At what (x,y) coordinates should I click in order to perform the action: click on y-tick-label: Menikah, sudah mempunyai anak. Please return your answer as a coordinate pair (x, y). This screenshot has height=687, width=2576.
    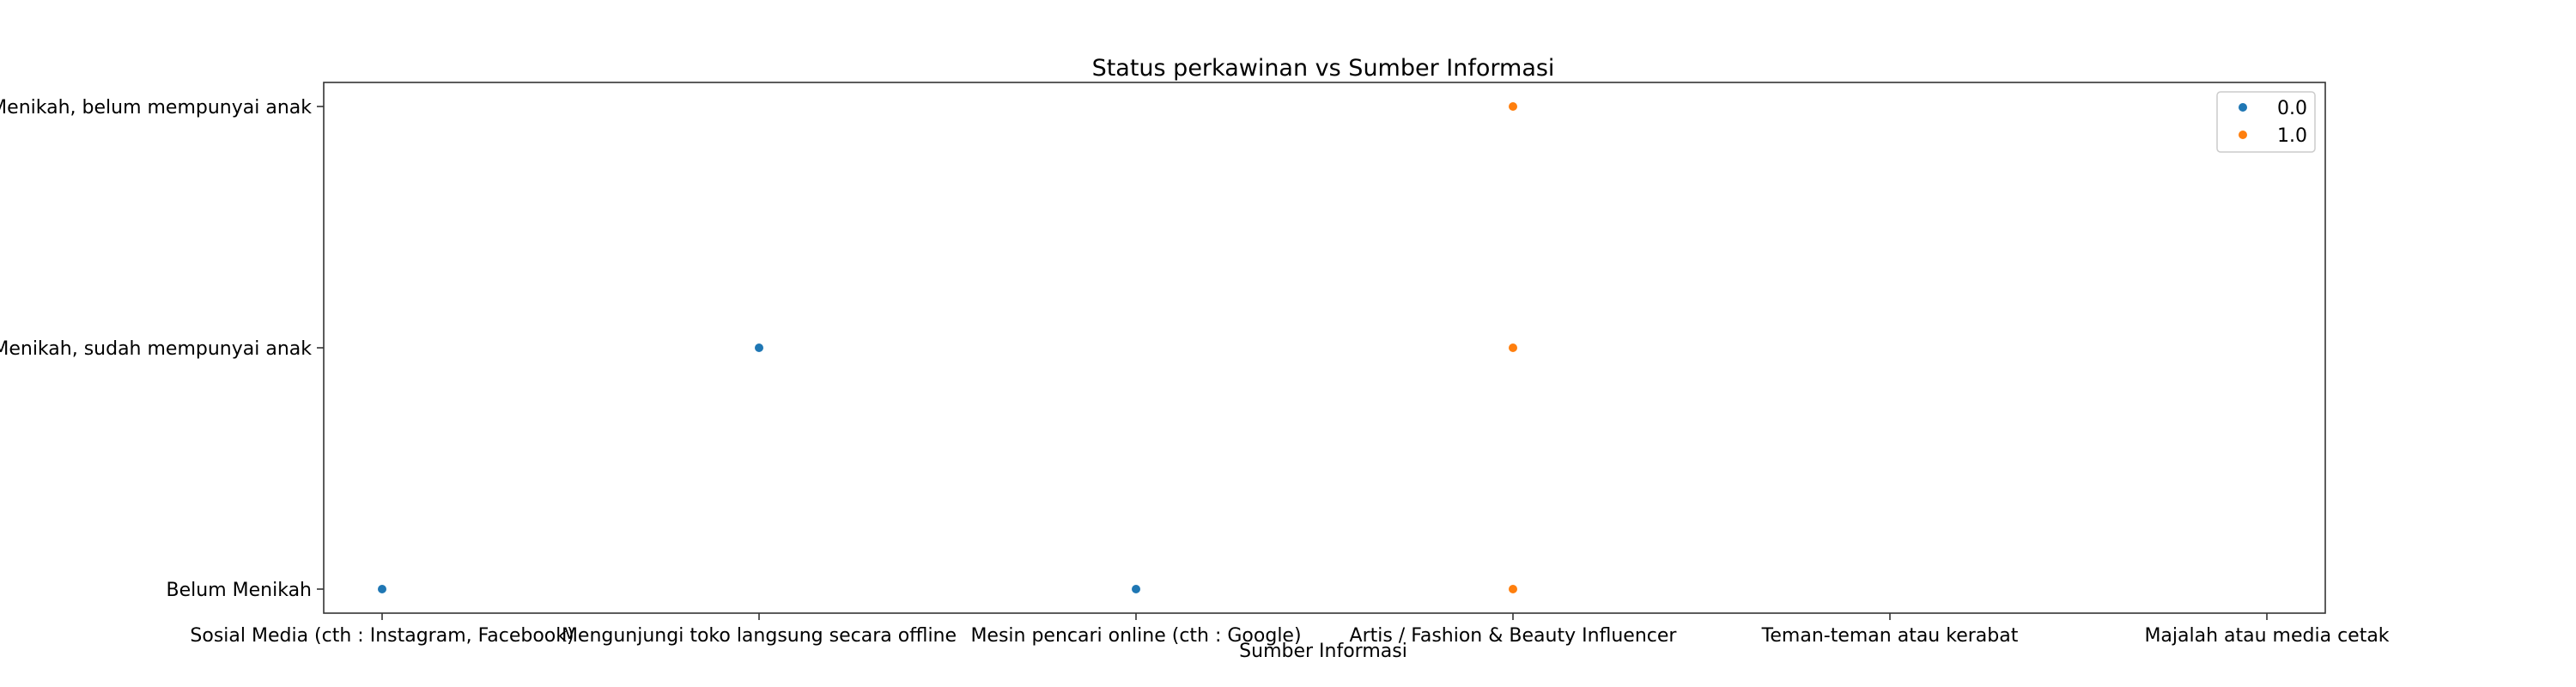
    Looking at the image, I should click on (156, 349).